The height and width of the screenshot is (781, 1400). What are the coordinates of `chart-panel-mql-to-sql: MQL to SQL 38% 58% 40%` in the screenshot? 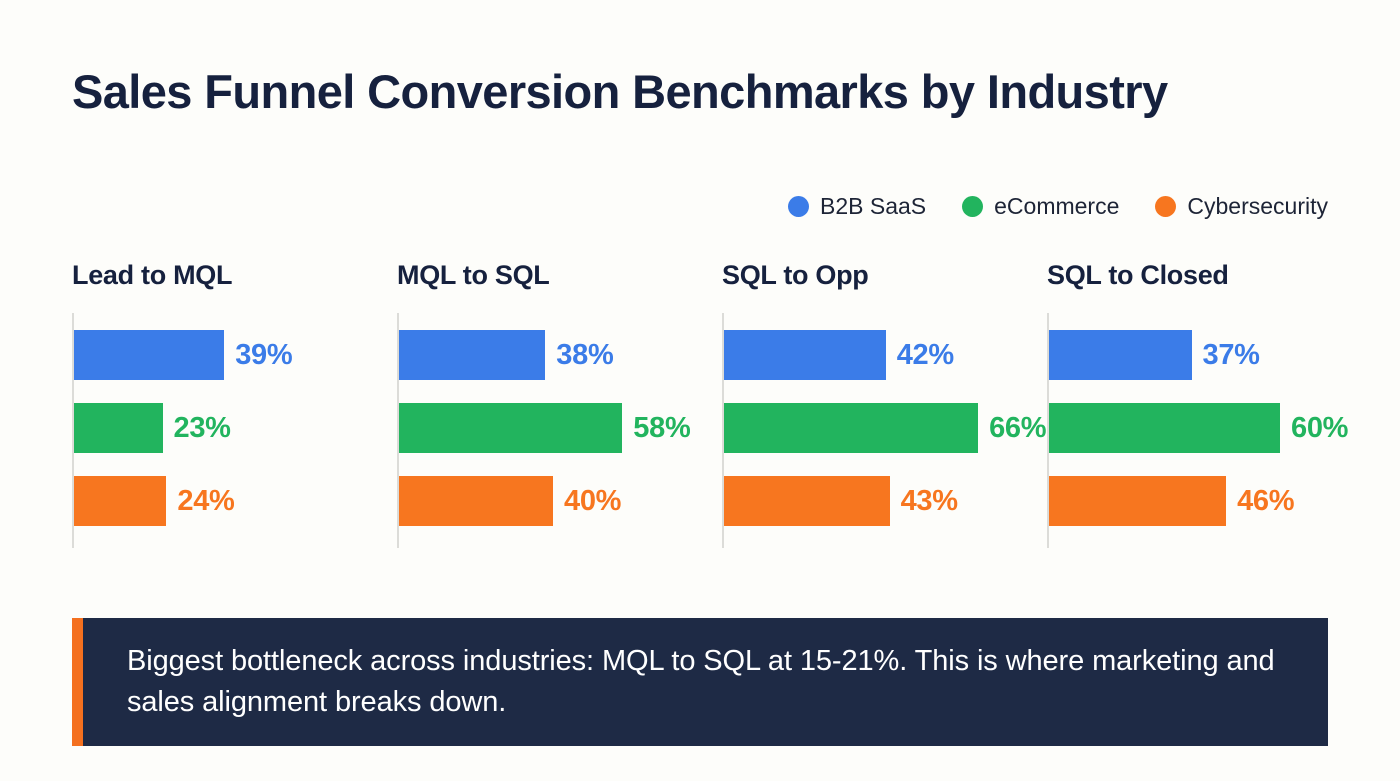 It's located at (559, 405).